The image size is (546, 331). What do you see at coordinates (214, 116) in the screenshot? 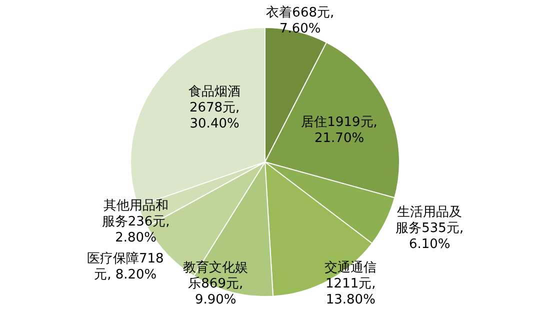
I see `data-label: 2678元, 30.40%` at bounding box center [214, 116].